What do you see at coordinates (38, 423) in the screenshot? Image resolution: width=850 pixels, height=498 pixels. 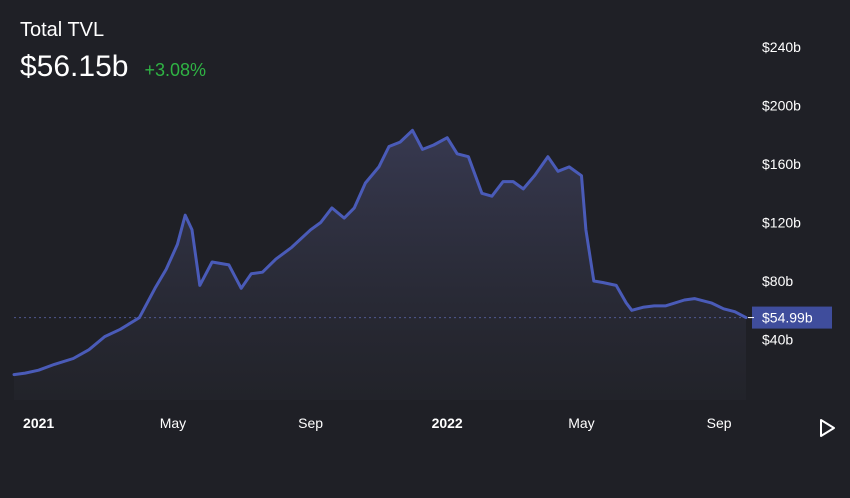 I see `x-tick-label: 2021` at bounding box center [38, 423].